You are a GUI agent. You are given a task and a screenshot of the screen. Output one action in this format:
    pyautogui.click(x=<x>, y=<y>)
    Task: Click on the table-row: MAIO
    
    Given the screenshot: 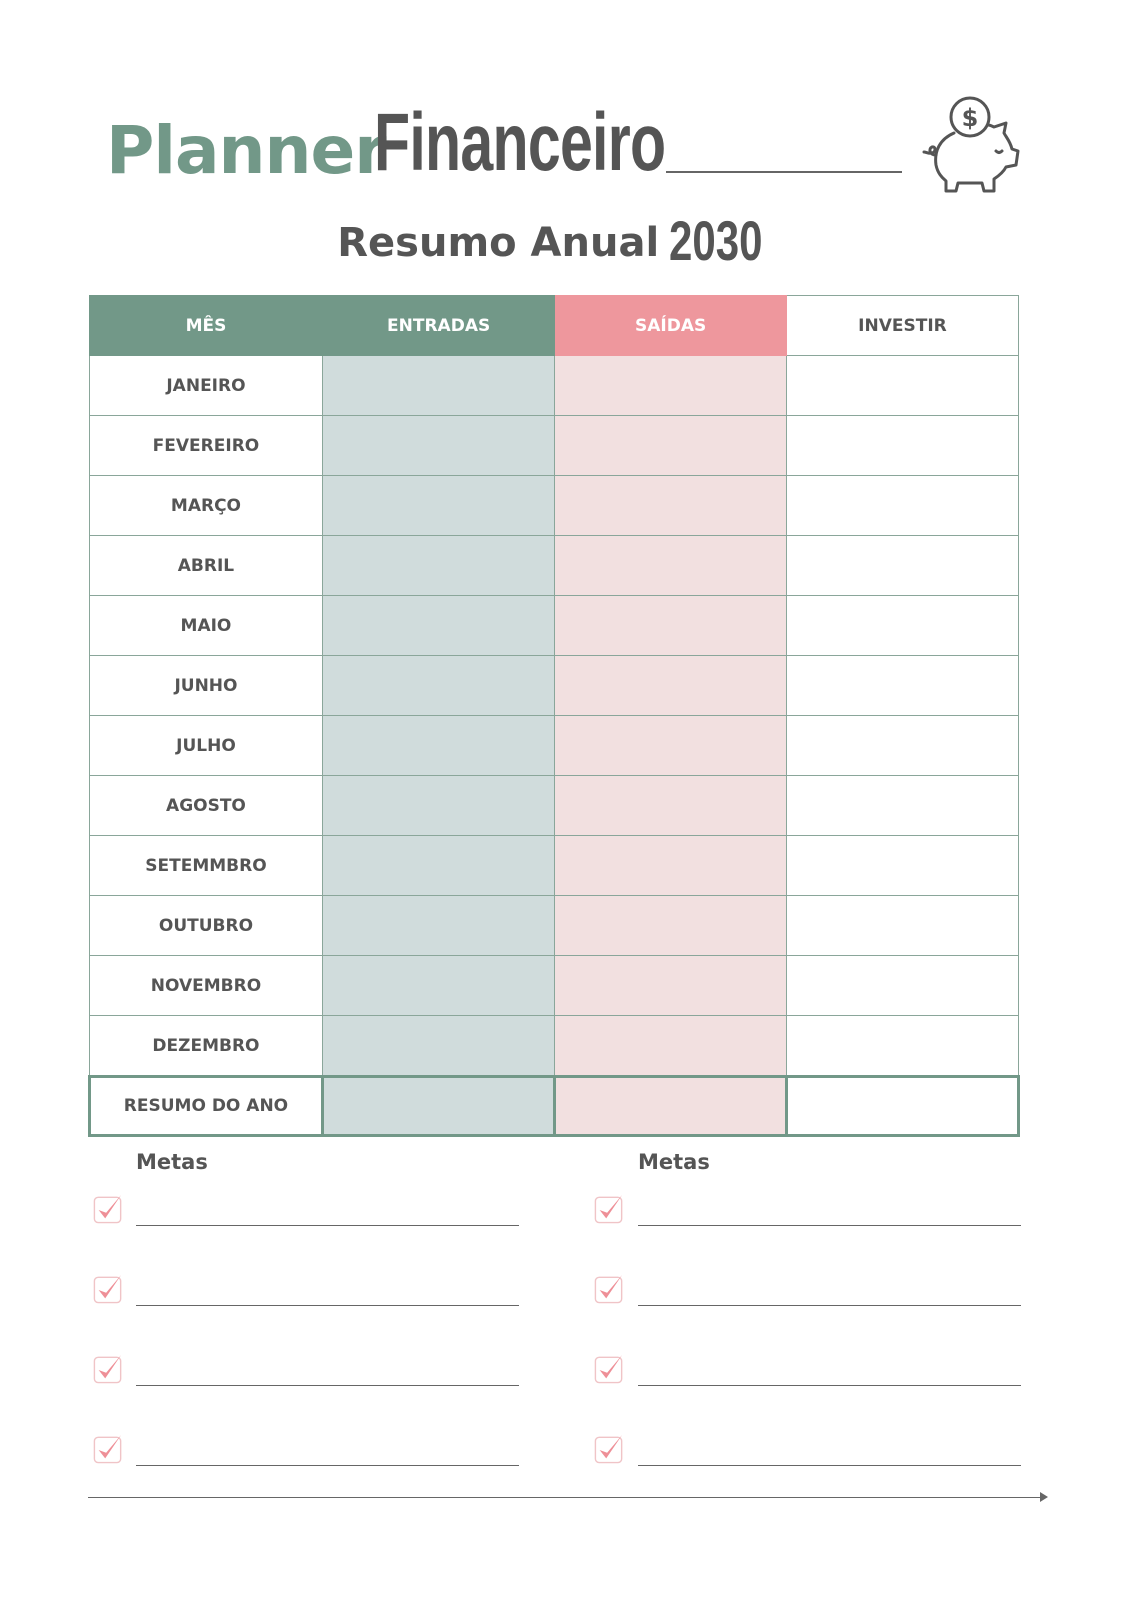 What is the action you would take?
    pyautogui.click(x=554, y=625)
    